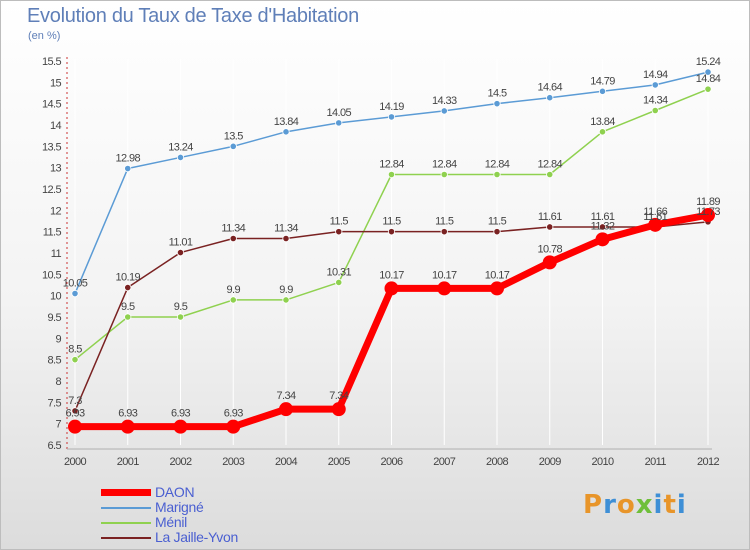 This screenshot has width=750, height=550. I want to click on y-tick-label: 8, so click(58, 382).